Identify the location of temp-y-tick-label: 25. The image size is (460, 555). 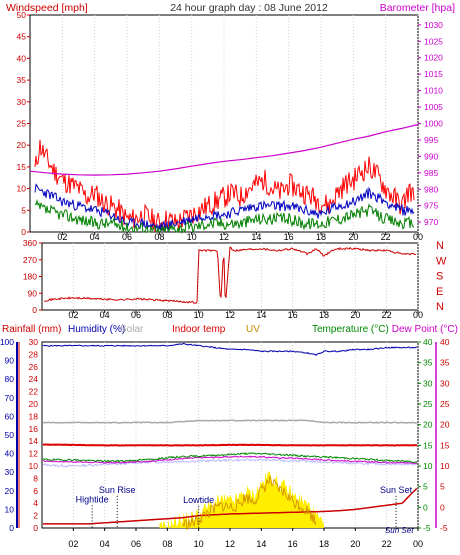
(428, 404).